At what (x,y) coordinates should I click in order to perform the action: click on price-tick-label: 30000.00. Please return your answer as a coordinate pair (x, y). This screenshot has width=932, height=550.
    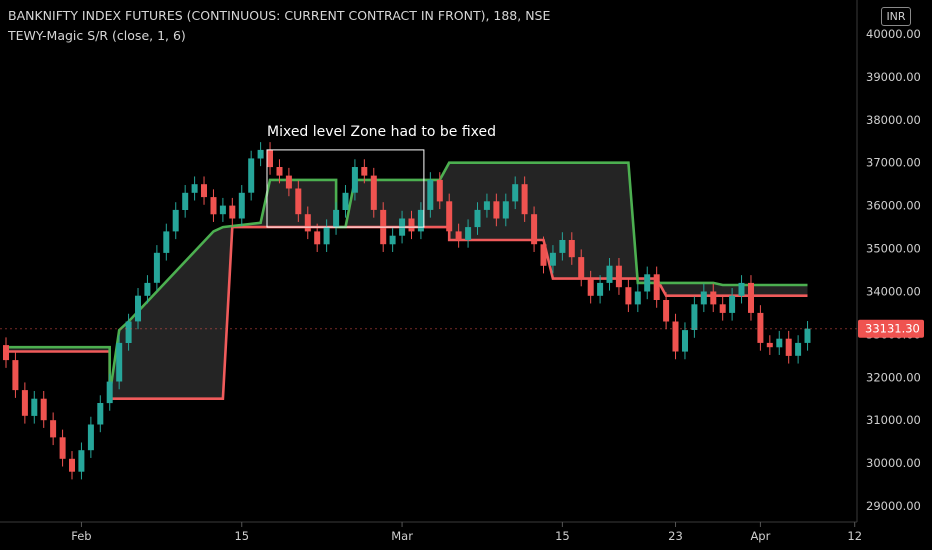
    Looking at the image, I should click on (893, 463).